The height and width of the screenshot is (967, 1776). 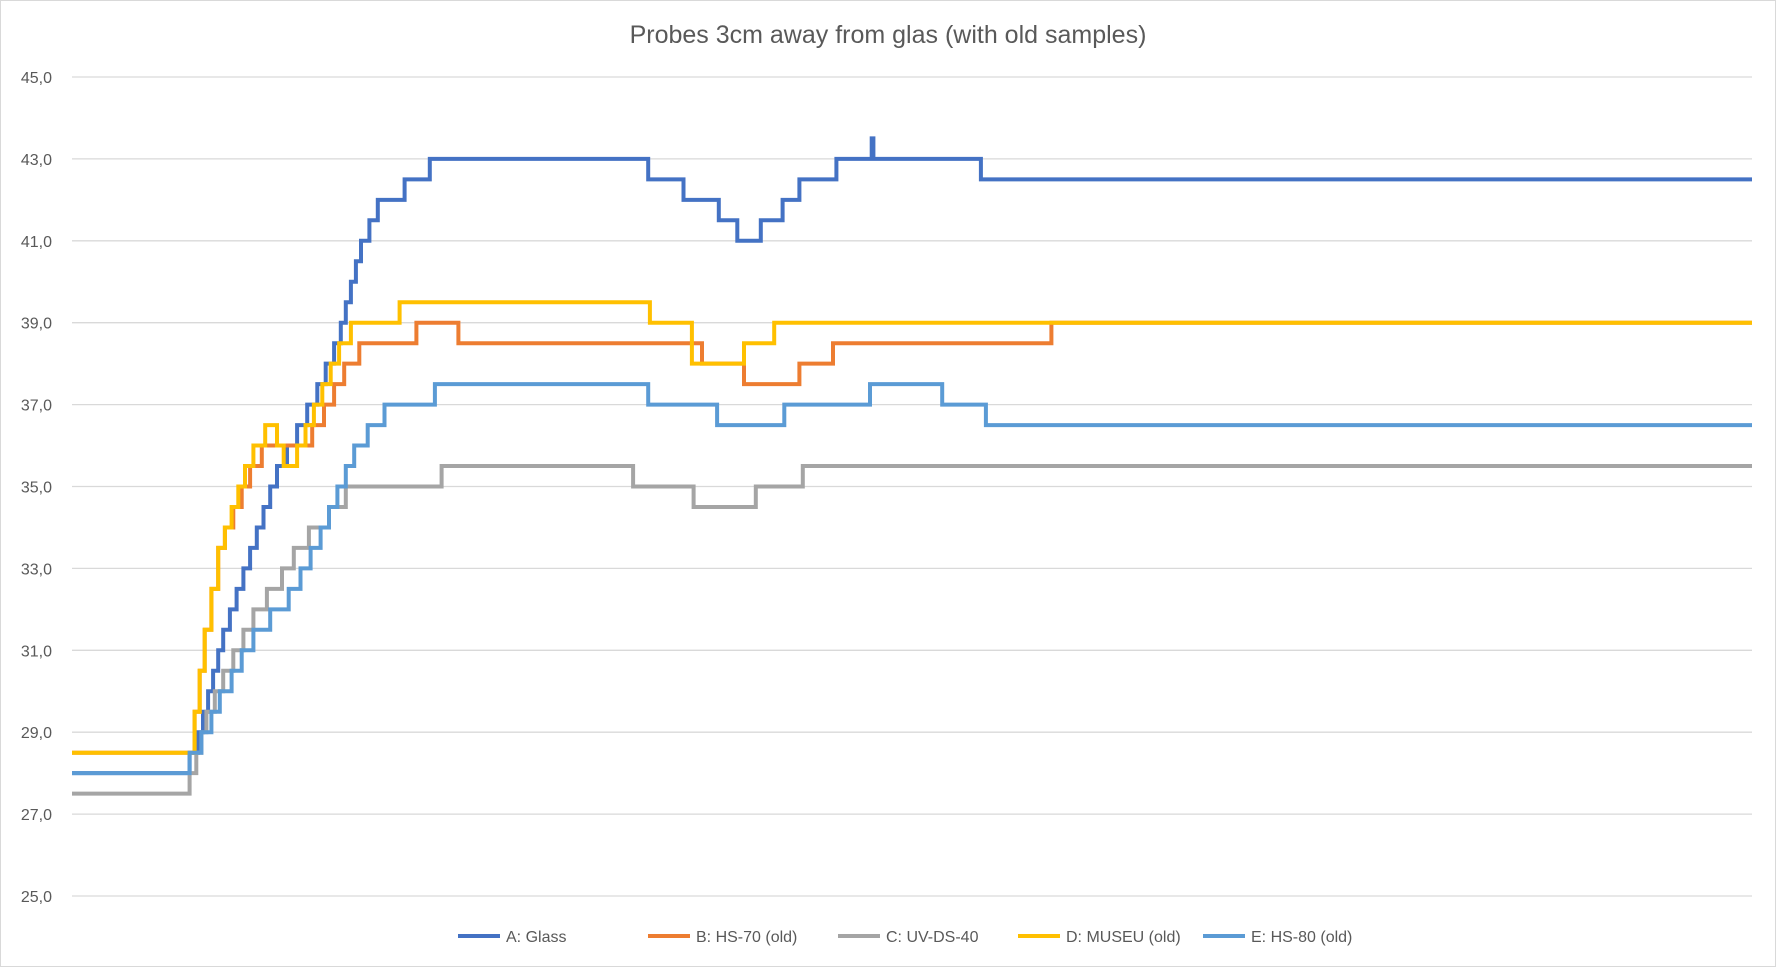 I want to click on y-tick-label: 41,0, so click(x=36, y=242).